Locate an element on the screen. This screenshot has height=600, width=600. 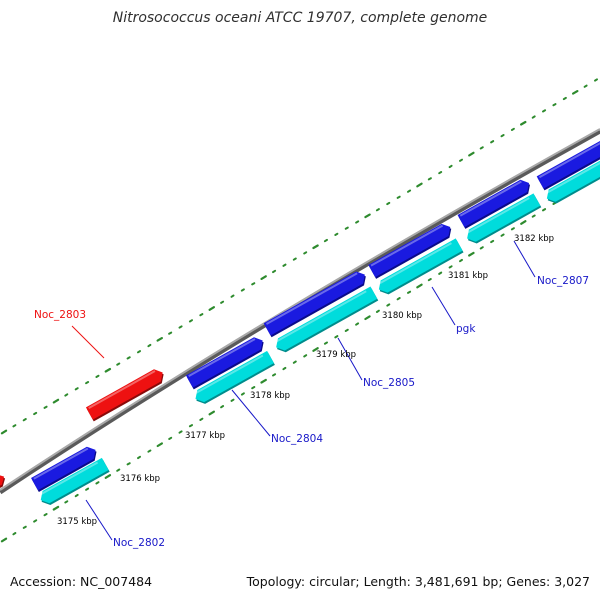
reverse-cds-noc-2807-highlight is located at coordinates (497, 216).